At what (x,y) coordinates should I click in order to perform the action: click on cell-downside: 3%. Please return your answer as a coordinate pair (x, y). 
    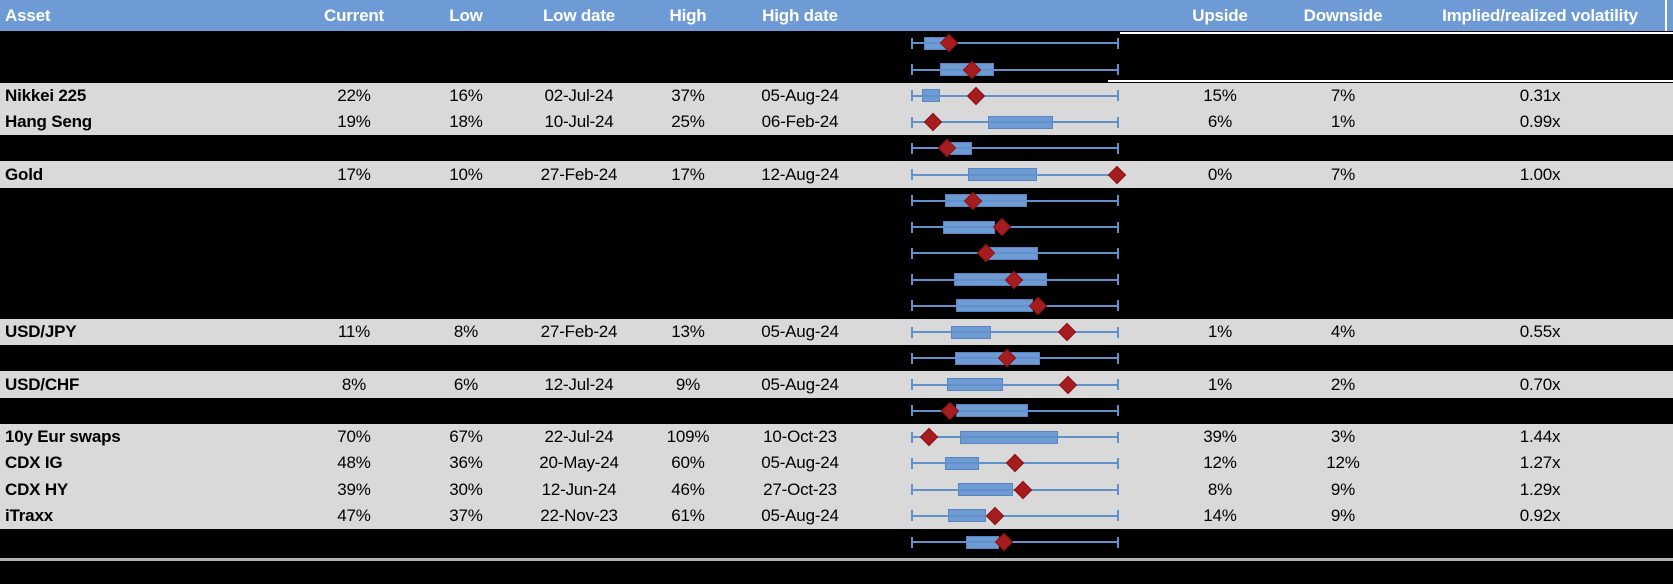
    Looking at the image, I should click on (1343, 437).